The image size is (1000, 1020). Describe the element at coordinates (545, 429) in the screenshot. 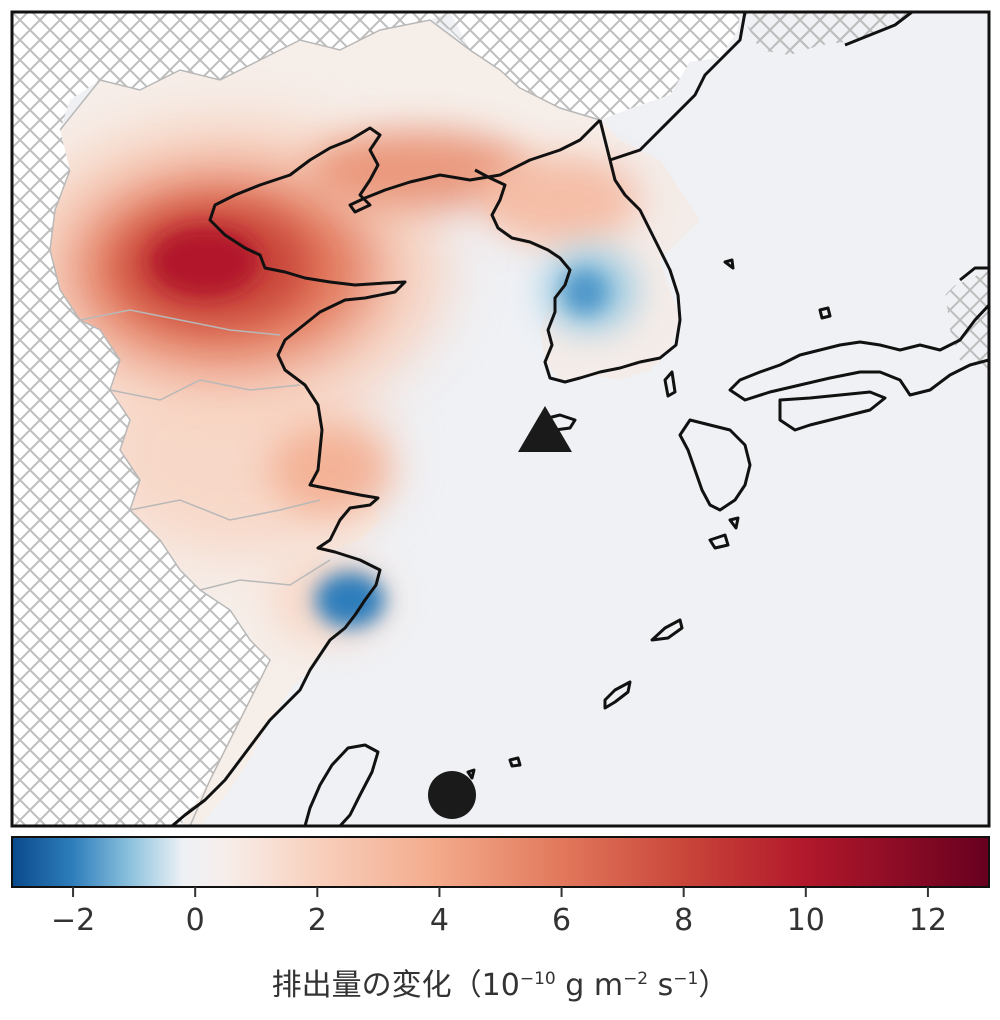

I see `observation-site-triangle-marker` at that location.